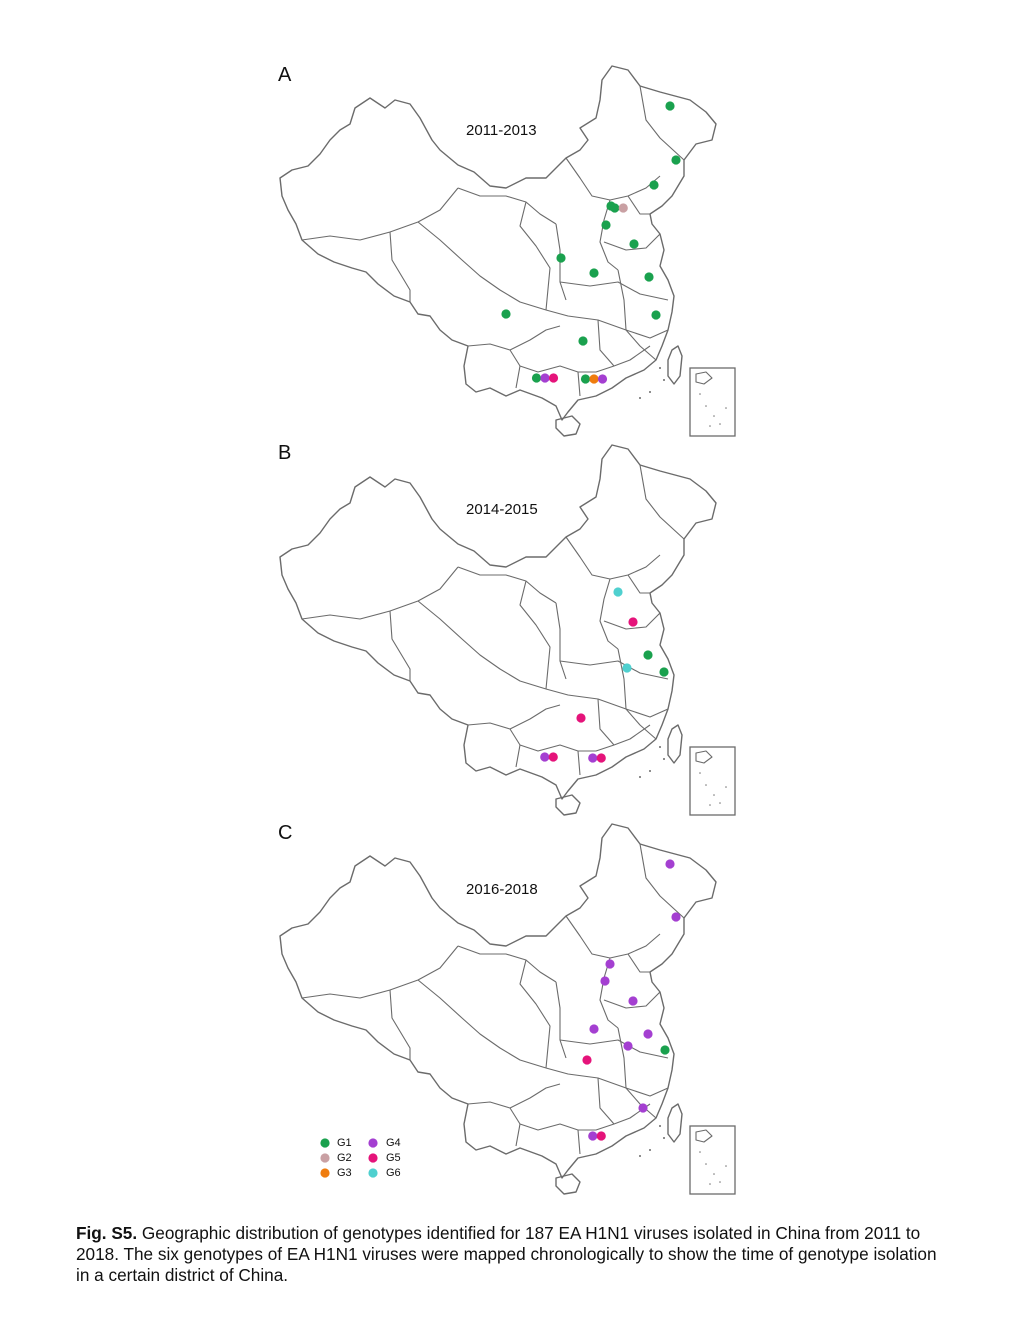 The image size is (1016, 1338). I want to click on genotype-point-g4-guangxi, so click(545, 757).